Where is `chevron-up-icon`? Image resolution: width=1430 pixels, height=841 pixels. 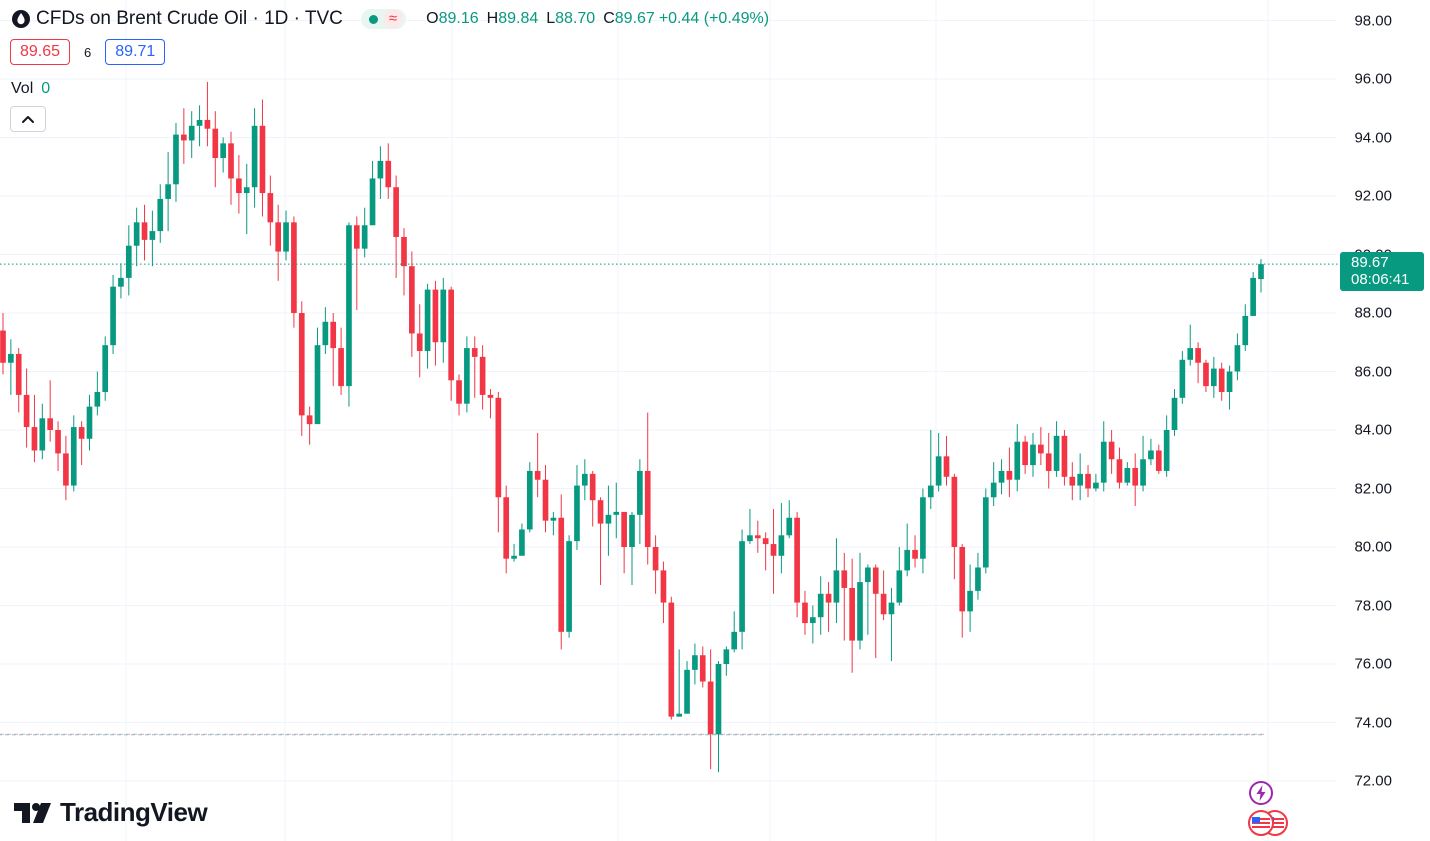
chevron-up-icon is located at coordinates (28, 119).